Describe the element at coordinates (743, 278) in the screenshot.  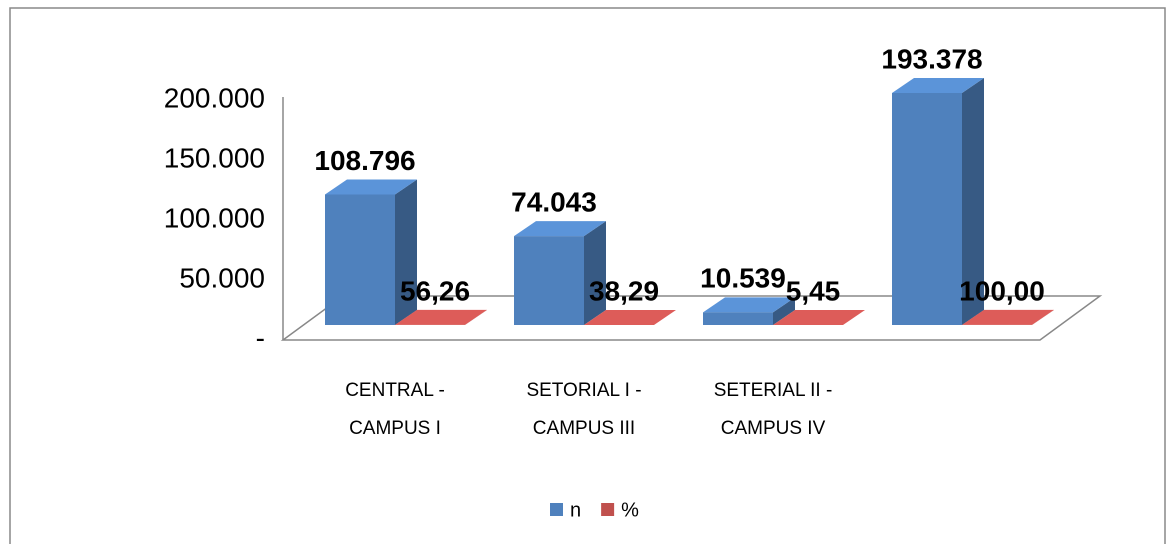
I see `data-label: 10.539` at that location.